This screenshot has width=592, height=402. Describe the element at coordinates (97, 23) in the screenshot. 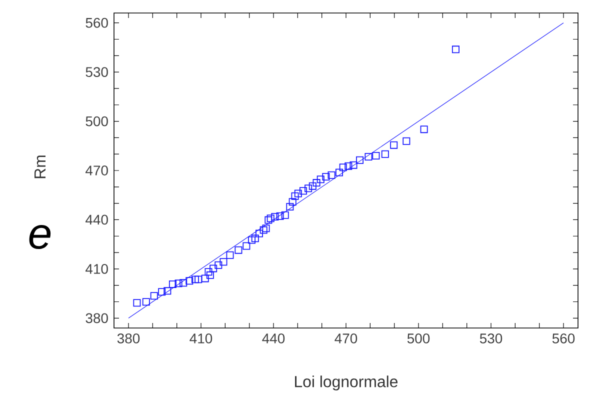

I see `y-tick-label: 560` at that location.